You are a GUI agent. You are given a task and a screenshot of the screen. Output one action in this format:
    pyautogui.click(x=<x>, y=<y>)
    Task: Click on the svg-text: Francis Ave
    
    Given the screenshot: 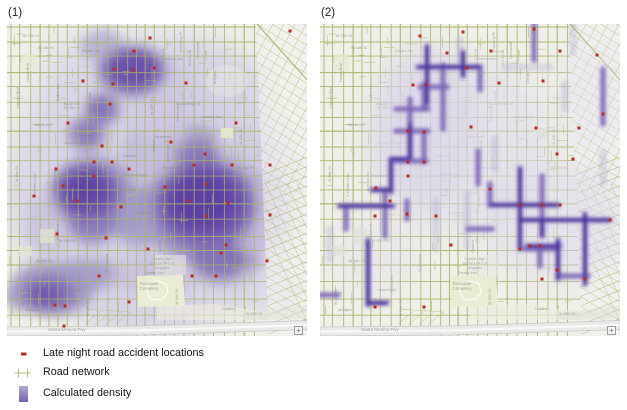 What is the action you would take?
    pyautogui.click(x=173, y=59)
    